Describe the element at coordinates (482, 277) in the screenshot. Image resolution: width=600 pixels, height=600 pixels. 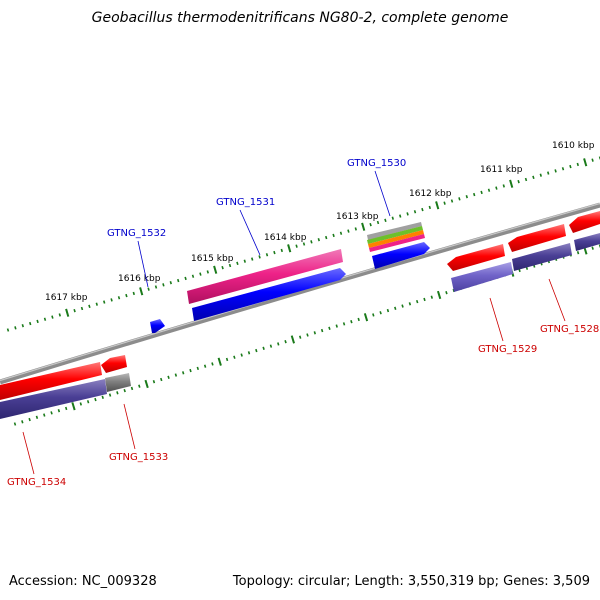
I see `gene-arrow-gtng-1529-lav` at that location.